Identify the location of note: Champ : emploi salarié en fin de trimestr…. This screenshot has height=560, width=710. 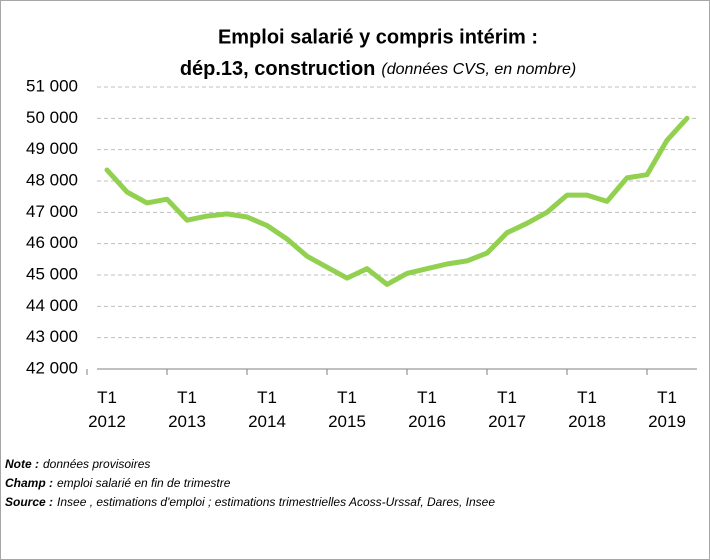
(118, 483).